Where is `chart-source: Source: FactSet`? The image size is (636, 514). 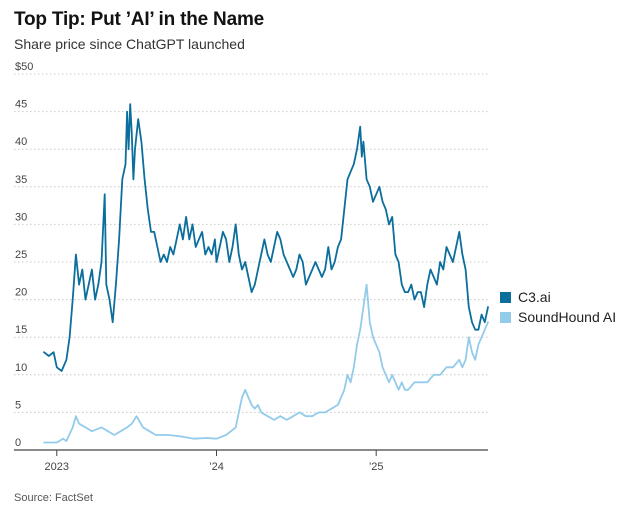 chart-source: Source: FactSet is located at coordinates (53, 498).